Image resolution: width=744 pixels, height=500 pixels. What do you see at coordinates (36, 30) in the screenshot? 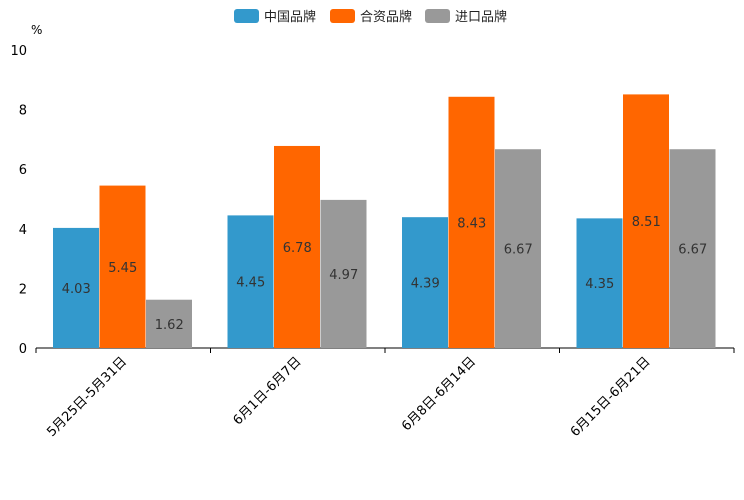
I see `y-axis-unit-label: %` at bounding box center [36, 30].